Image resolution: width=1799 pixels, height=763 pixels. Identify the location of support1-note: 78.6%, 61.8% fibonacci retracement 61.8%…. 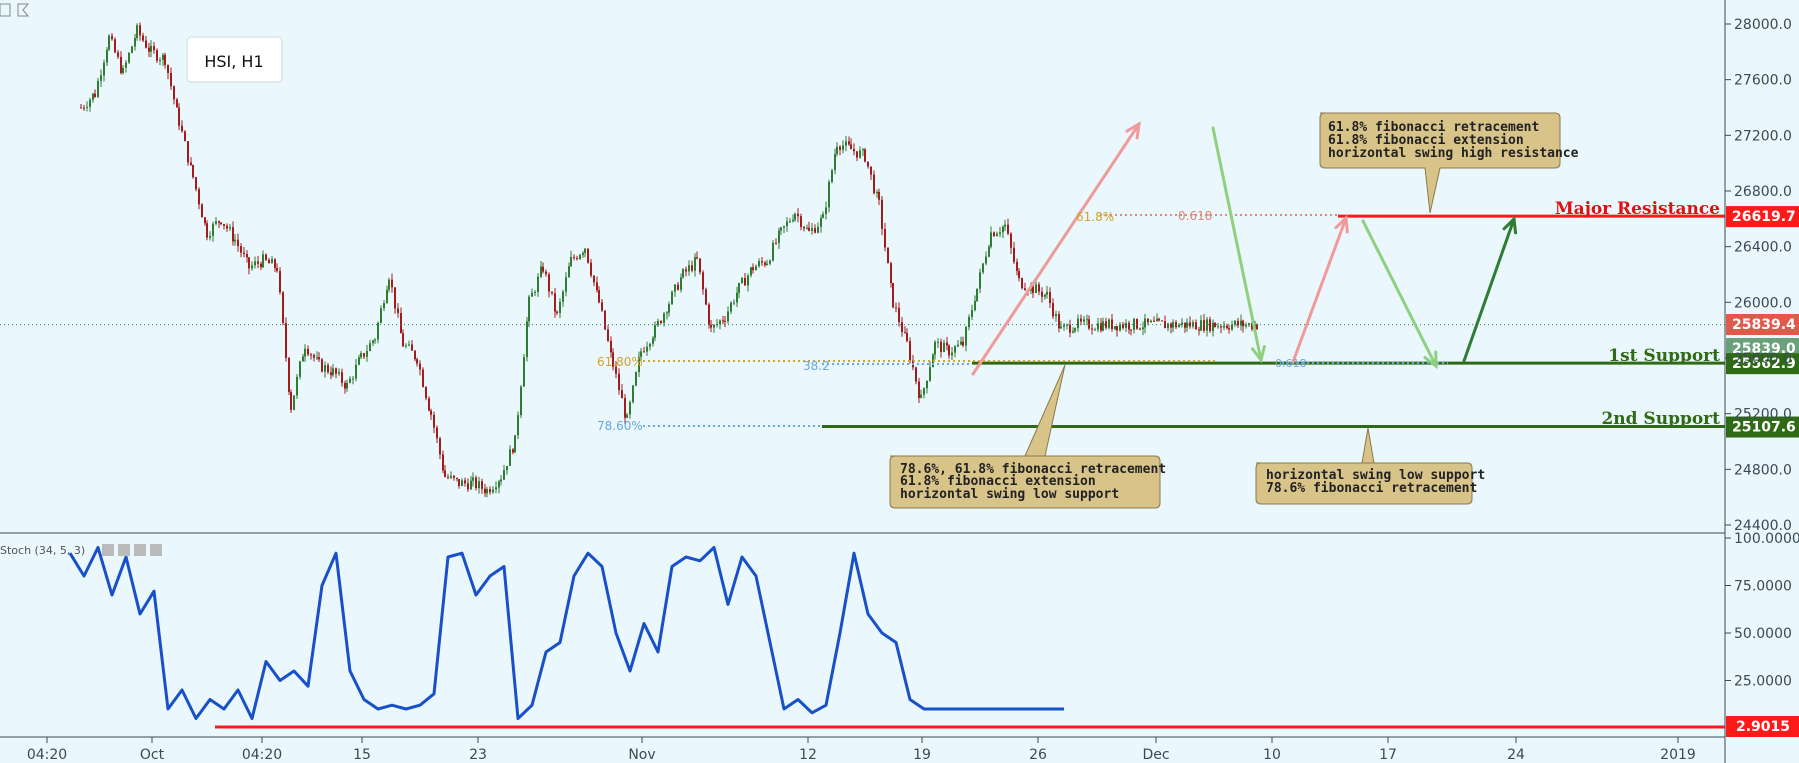
(1027, 436).